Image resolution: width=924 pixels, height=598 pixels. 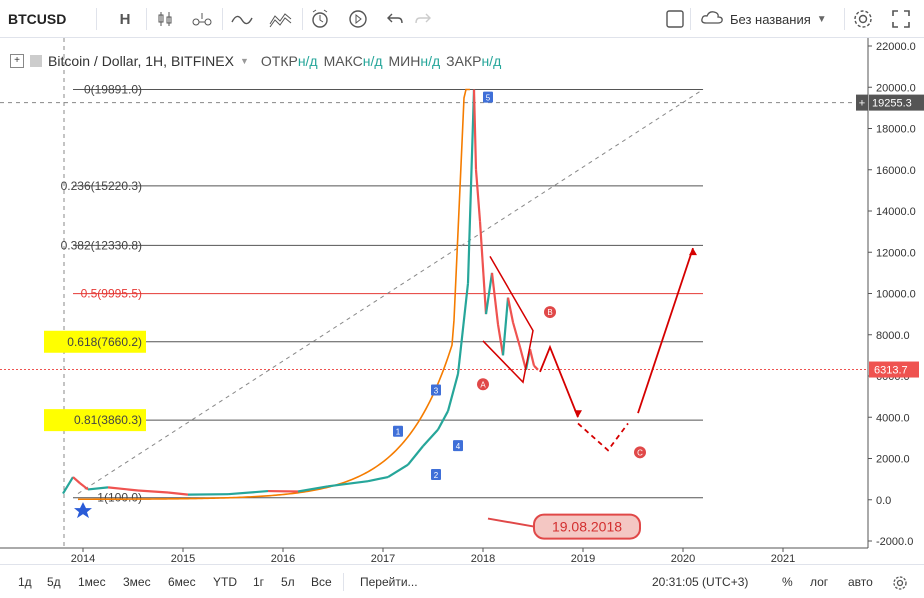 I want to click on square-icon, so click(x=675, y=19).